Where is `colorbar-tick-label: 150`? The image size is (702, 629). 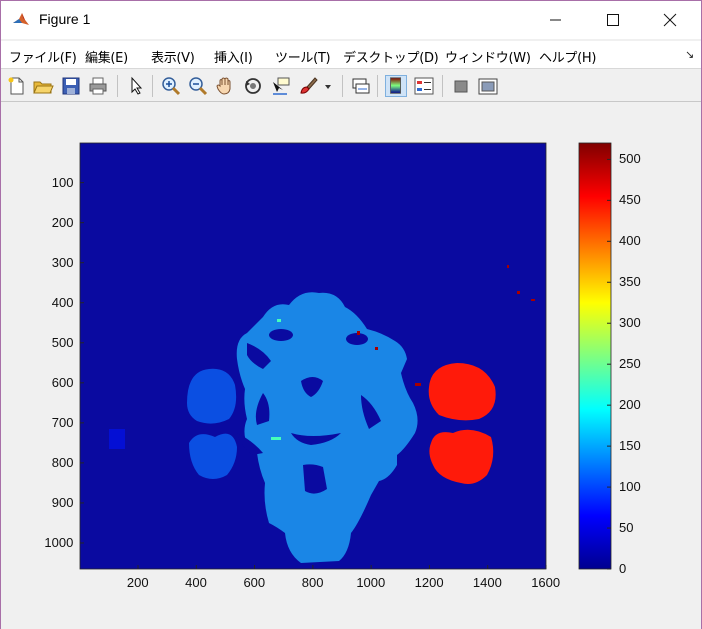
colorbar-tick-label: 150 is located at coordinates (630, 446).